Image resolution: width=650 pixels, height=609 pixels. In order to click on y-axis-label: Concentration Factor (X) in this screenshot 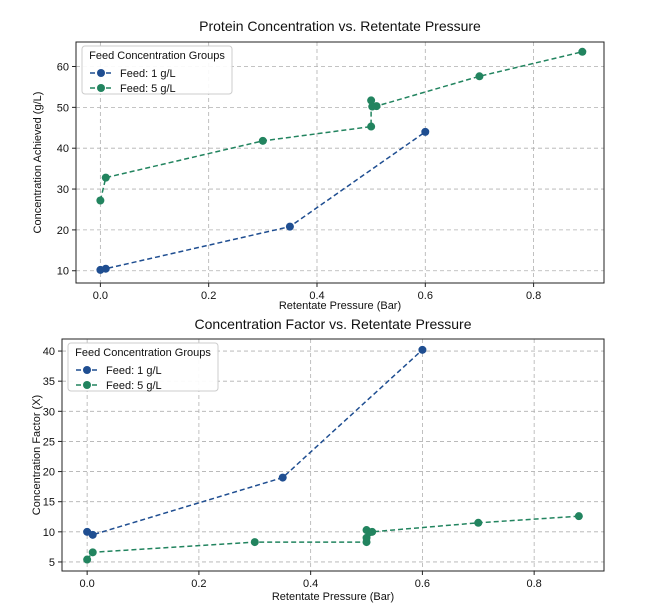, I will do `click(37, 455)`.